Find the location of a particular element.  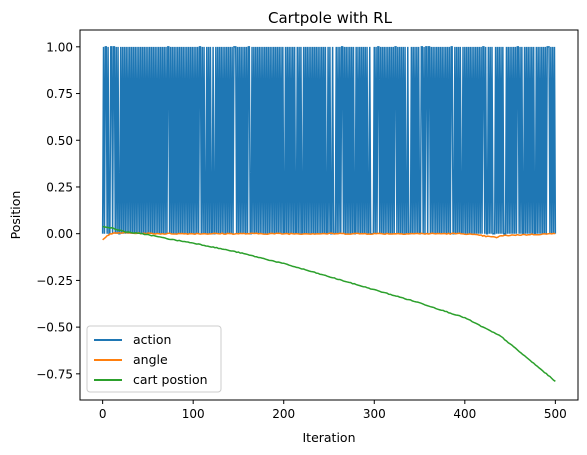

chart-title: Cartpole with RL is located at coordinates (330, 18).